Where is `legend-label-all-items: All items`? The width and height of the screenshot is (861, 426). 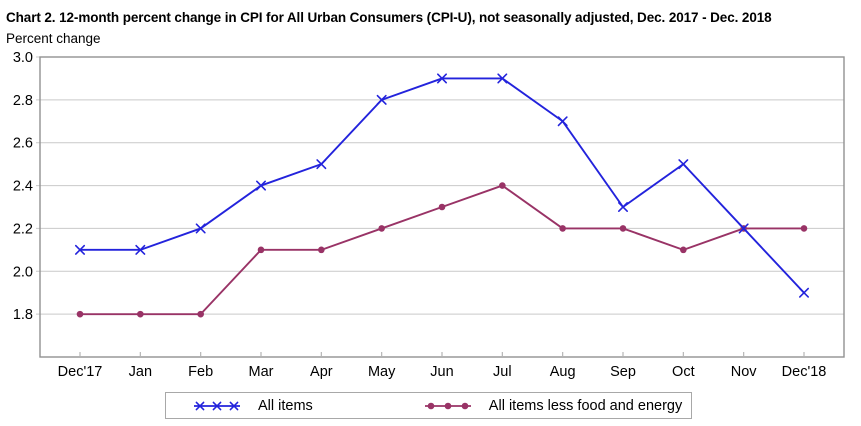
legend-label-all-items: All items is located at coordinates (285, 405).